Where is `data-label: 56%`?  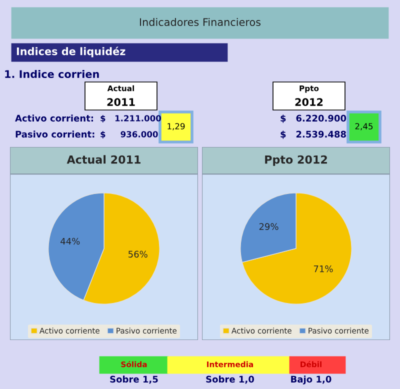
data-label: 56% is located at coordinates (138, 254).